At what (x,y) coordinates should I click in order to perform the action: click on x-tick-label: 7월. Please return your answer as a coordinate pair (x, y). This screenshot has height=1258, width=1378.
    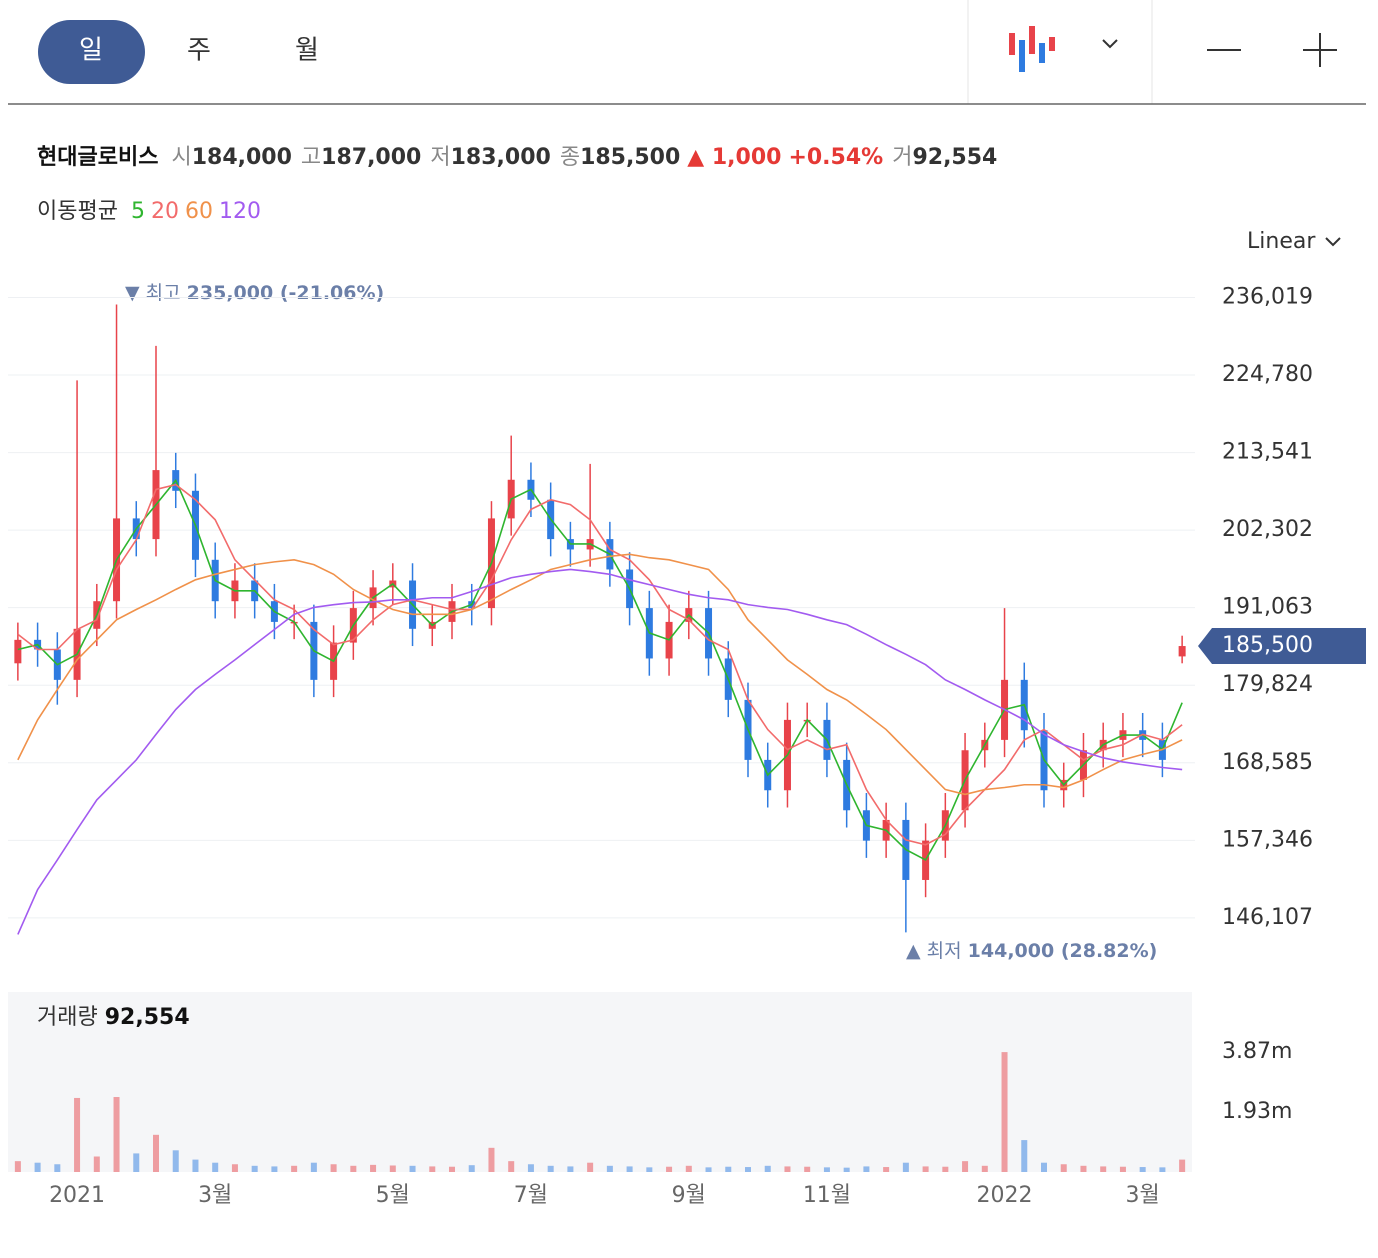
    Looking at the image, I should click on (531, 1195).